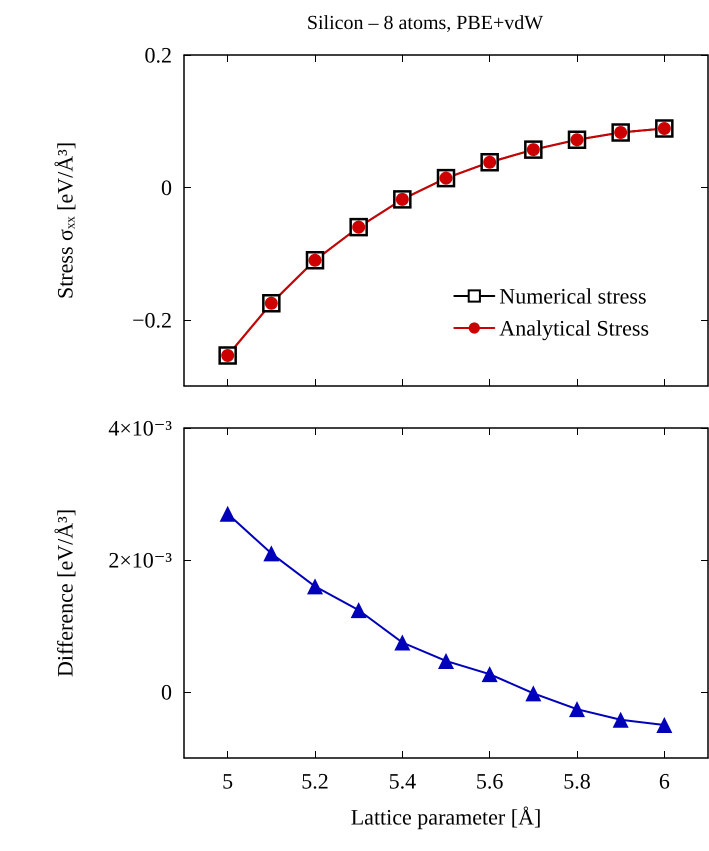  What do you see at coordinates (402, 781) in the screenshot?
I see `x-tick-label: 5.4` at bounding box center [402, 781].